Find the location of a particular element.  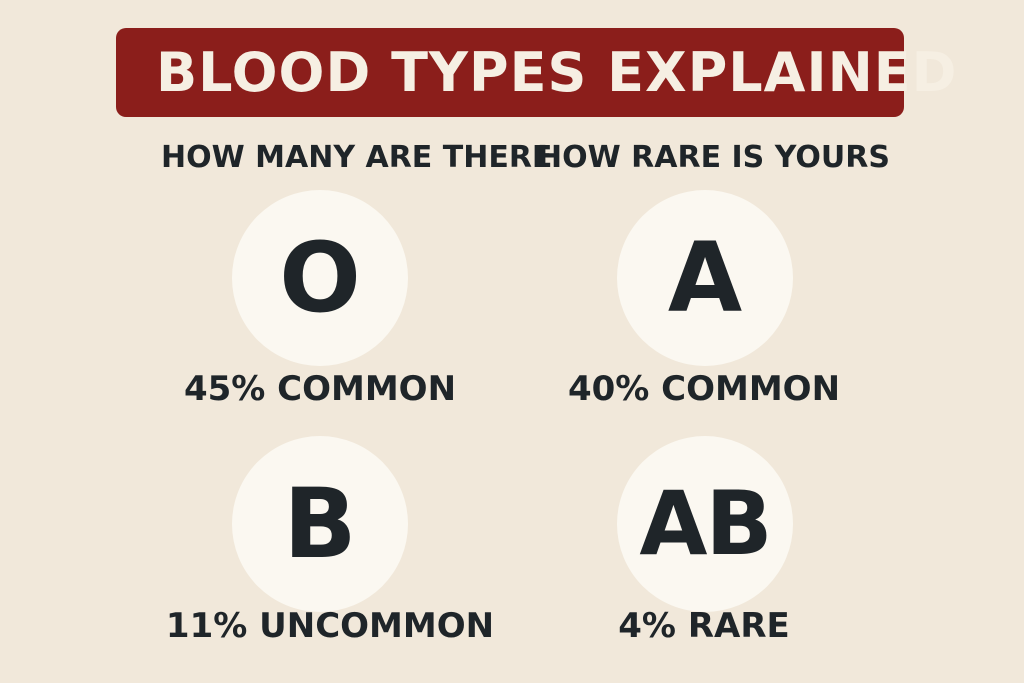

blood-type-o-stat: 45% COMMON is located at coordinates (320, 389).